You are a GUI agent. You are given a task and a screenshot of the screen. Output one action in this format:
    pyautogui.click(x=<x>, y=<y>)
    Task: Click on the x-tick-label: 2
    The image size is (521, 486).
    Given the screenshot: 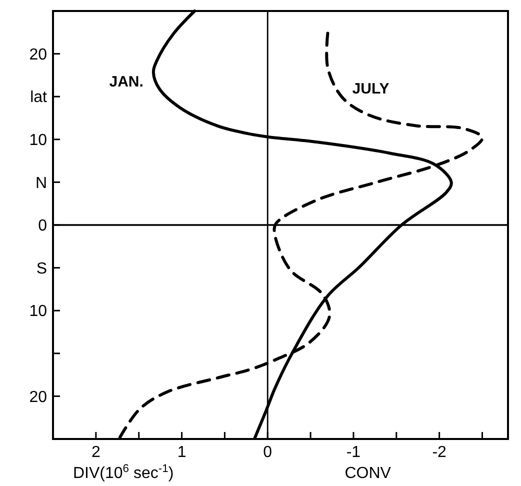 What is the action you would take?
    pyautogui.click(x=95, y=452)
    